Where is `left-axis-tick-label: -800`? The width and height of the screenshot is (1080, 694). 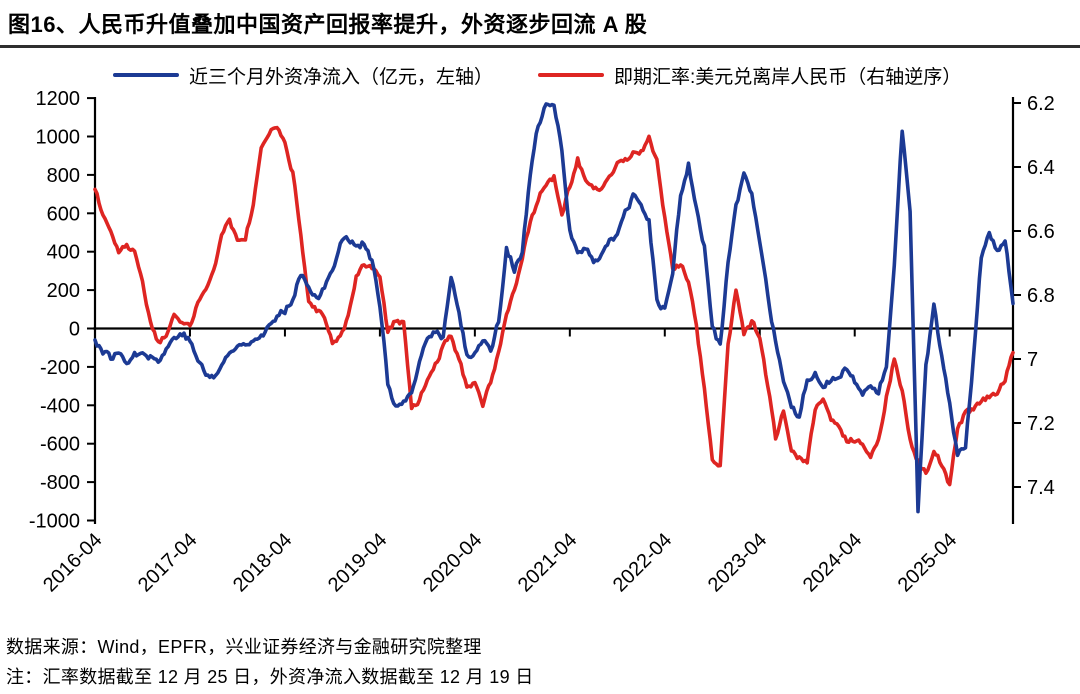
left-axis-tick-label: -800 is located at coordinates (60, 483).